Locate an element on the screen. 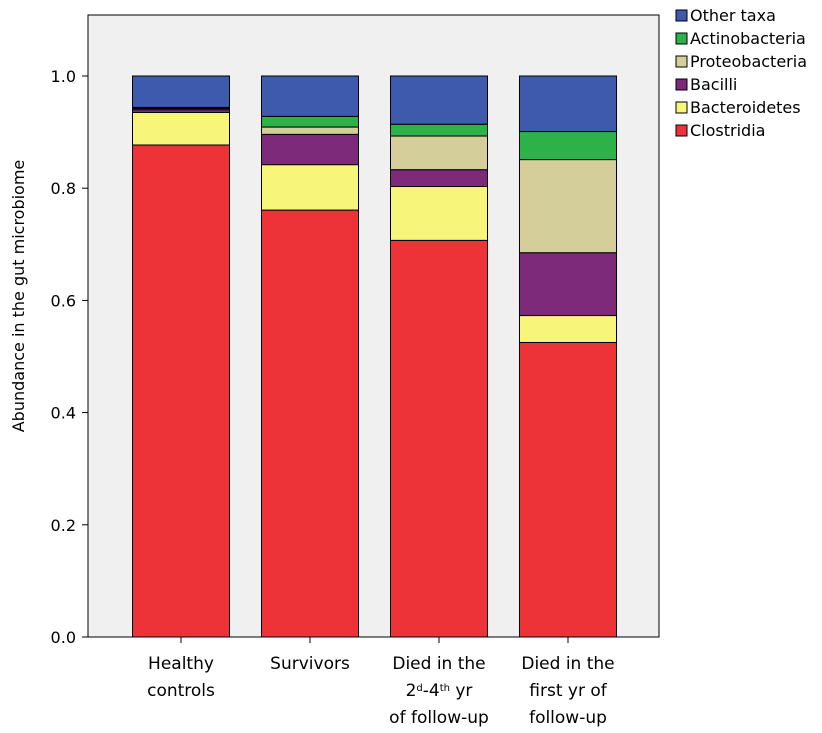  legend-label: Bacilli is located at coordinates (713, 84).